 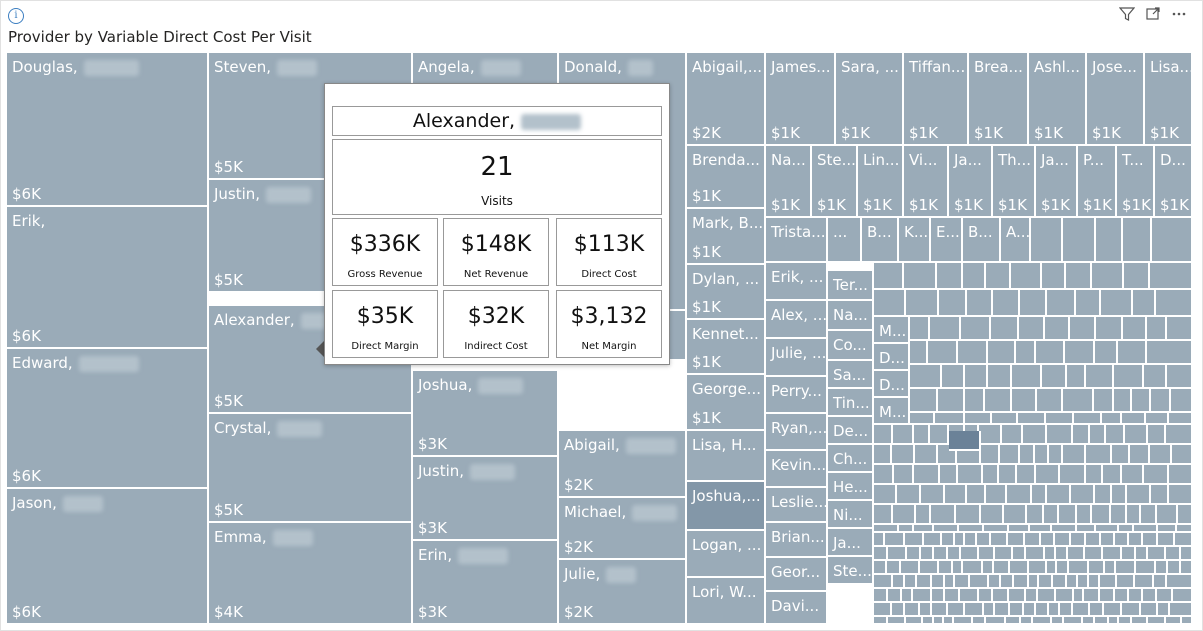 What do you see at coordinates (311, 468) in the screenshot?
I see `treemap-tile: Crystal, $5K` at bounding box center [311, 468].